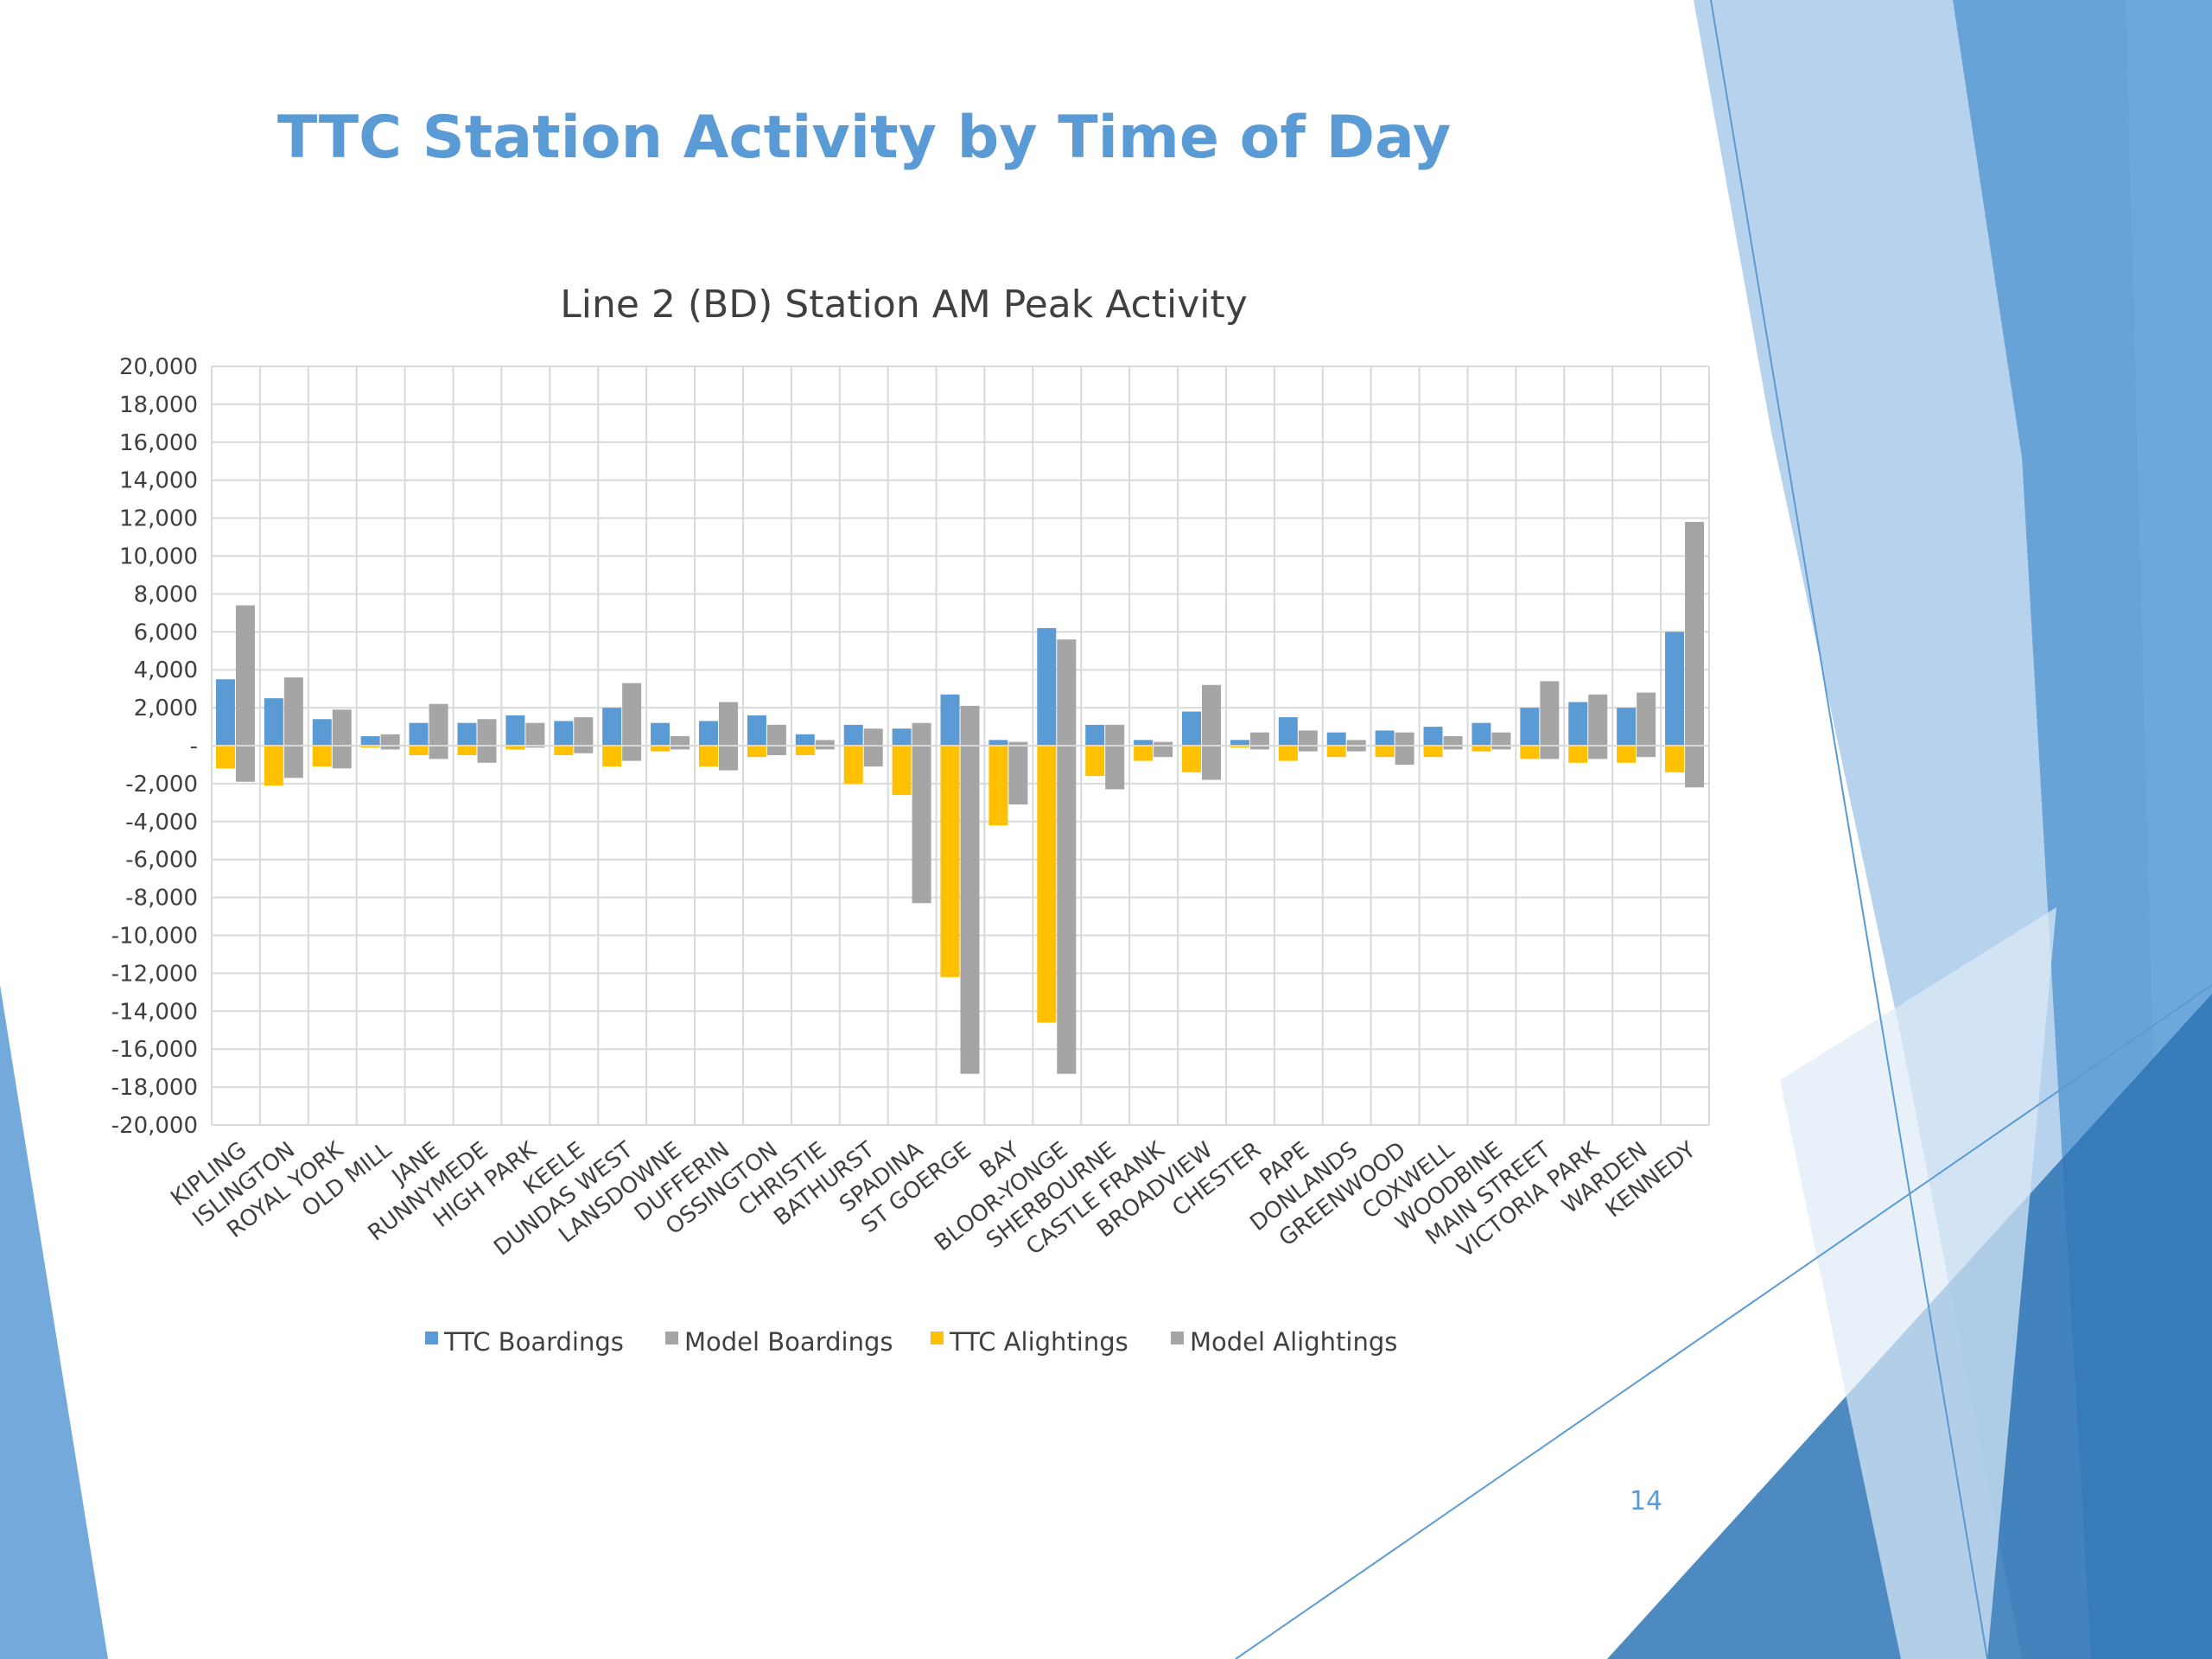  Describe the element at coordinates (158, 481) in the screenshot. I see `y-tick-label: 14,000` at that location.